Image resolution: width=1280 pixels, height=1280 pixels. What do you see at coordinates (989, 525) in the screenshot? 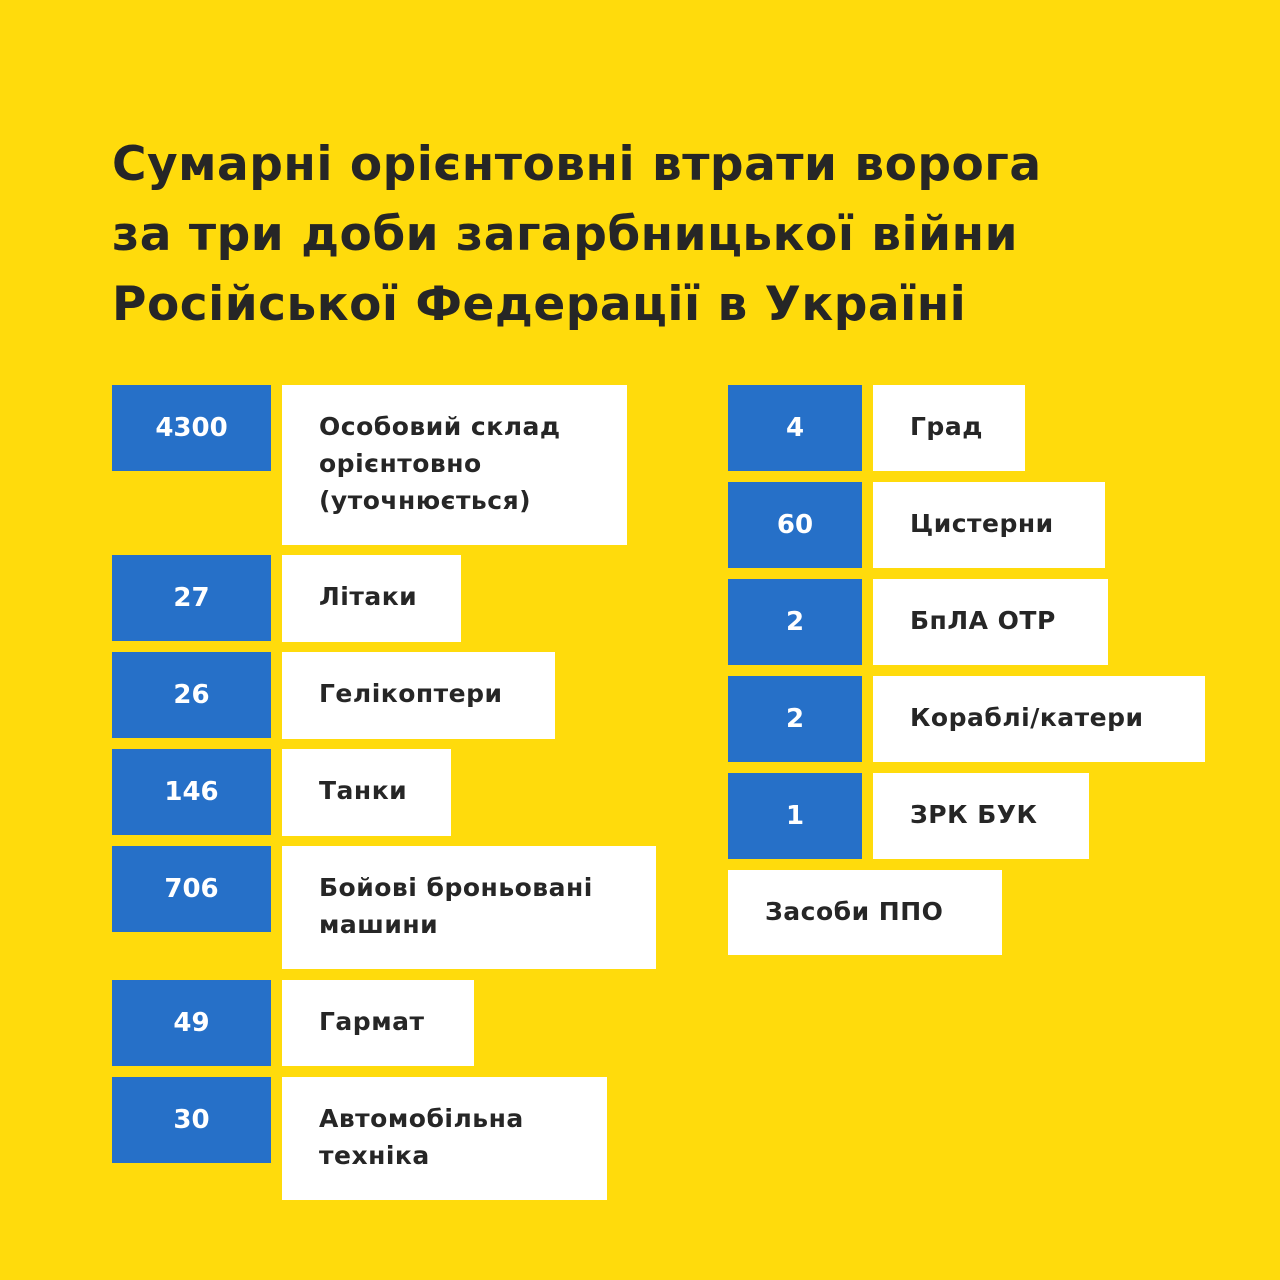
I see `label-tankers: Цистерни` at bounding box center [989, 525].